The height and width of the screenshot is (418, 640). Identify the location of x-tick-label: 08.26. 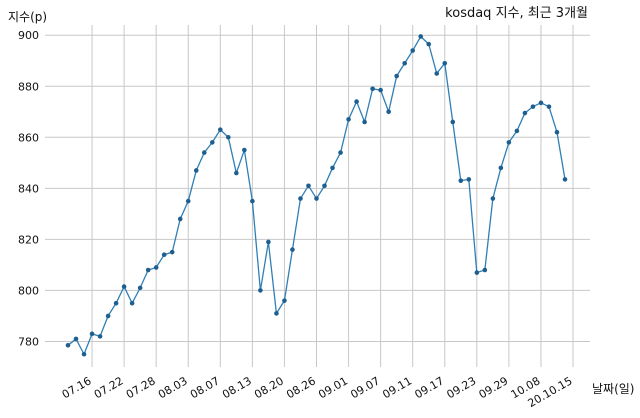
(301, 387).